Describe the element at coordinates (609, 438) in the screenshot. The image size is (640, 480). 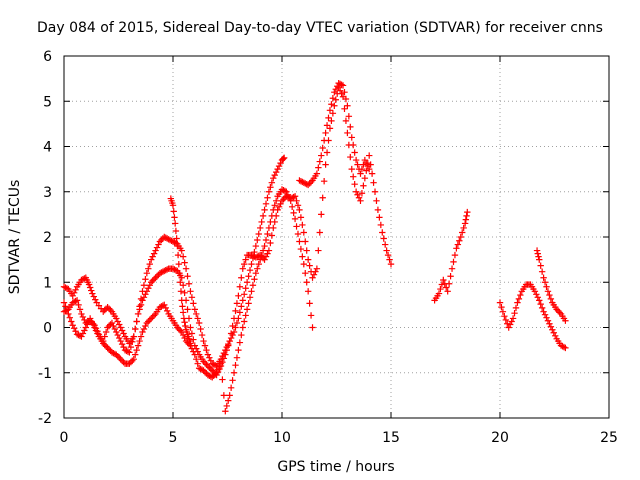
I see `x-tick-label: 25` at that location.